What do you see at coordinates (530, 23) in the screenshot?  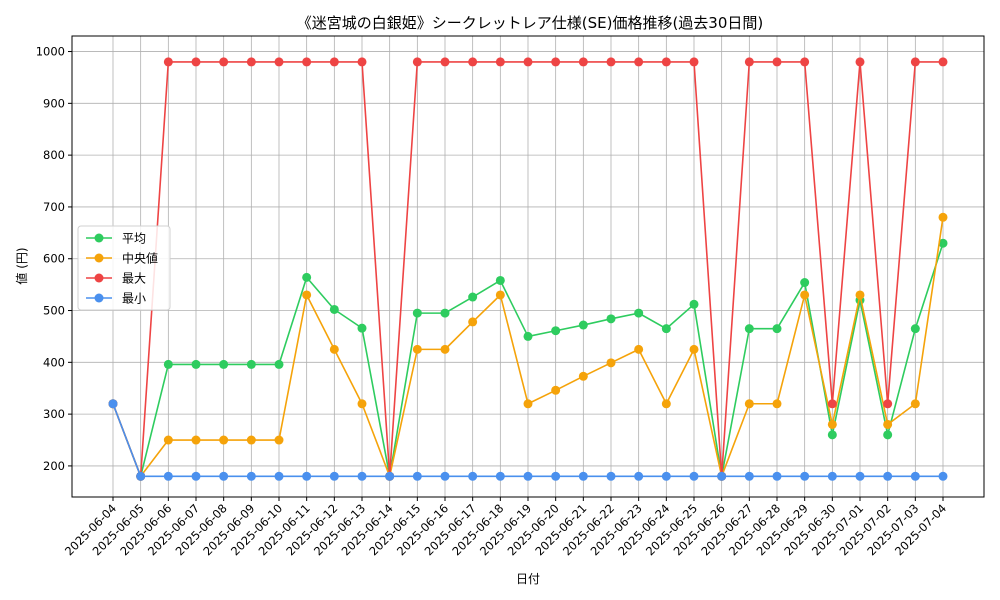 I see `chart-title: 《迷宮城の白銀姫》シークレットレア仕様(SE)価格推移(過去30日間)` at bounding box center [530, 23].